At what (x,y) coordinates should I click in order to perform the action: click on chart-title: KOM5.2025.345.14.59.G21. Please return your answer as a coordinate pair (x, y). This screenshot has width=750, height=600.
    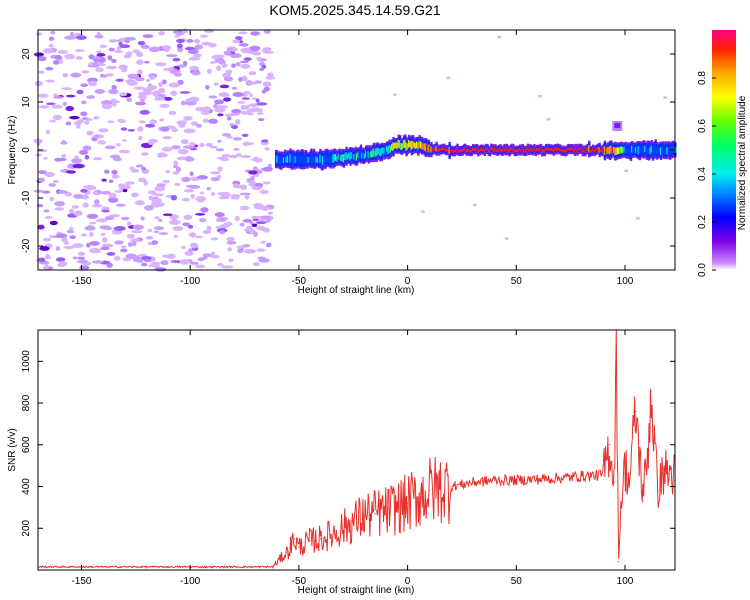
    Looking at the image, I should click on (354, 10).